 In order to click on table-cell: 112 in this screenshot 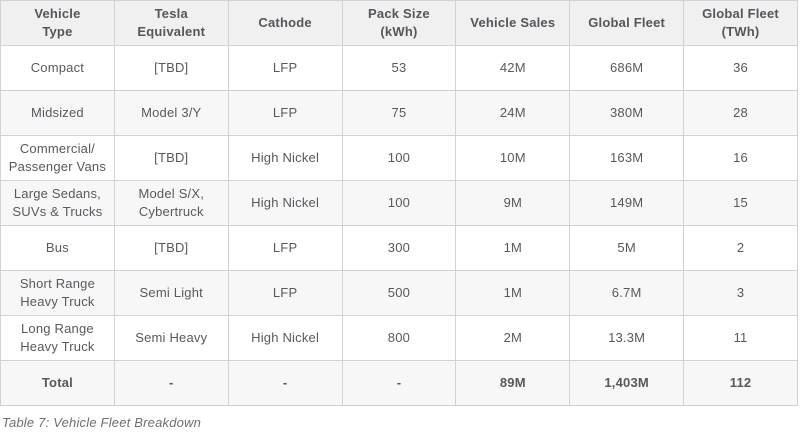, I will do `click(740, 383)`.